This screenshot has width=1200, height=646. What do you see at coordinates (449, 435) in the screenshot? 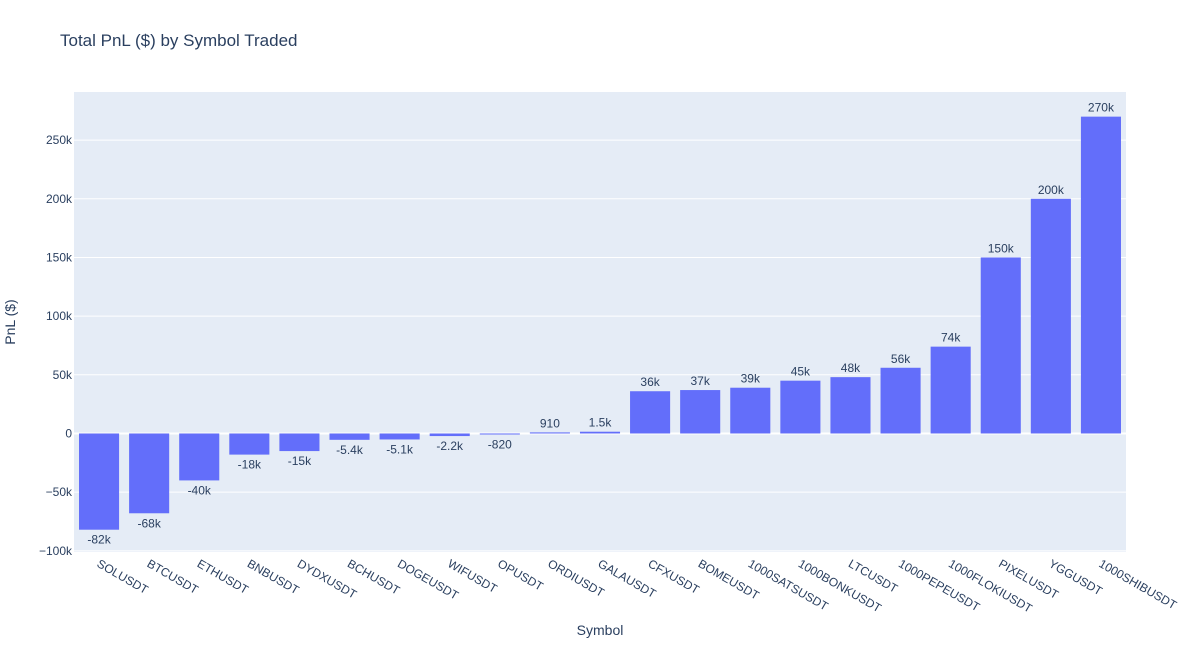
I see `bar-wifusdt` at bounding box center [449, 435].